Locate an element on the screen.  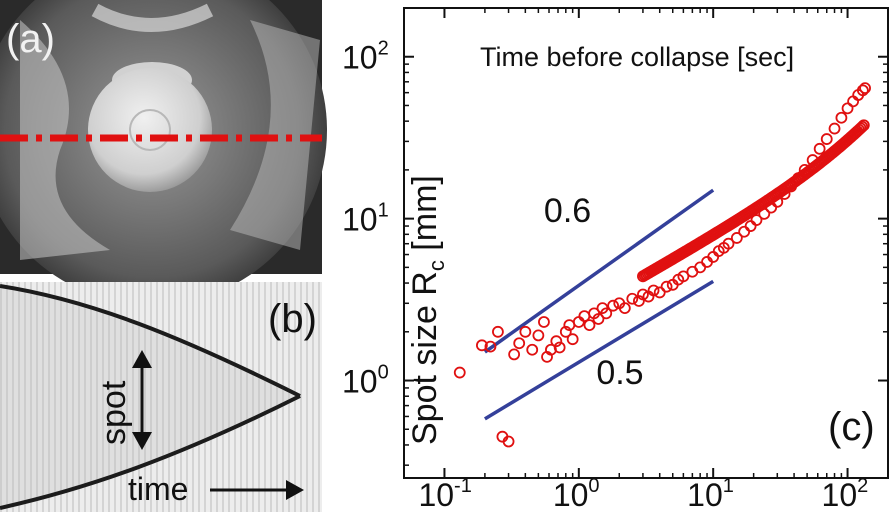
time-arrow-right-icon is located at coordinates (295, 490).